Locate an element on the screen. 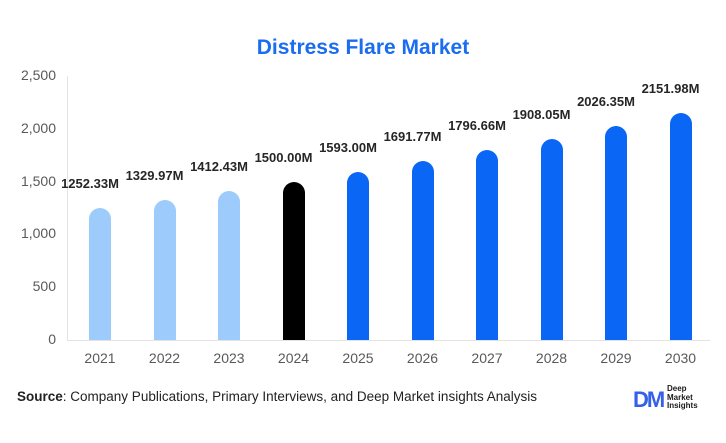  logo-line-2: Market is located at coordinates (680, 397).